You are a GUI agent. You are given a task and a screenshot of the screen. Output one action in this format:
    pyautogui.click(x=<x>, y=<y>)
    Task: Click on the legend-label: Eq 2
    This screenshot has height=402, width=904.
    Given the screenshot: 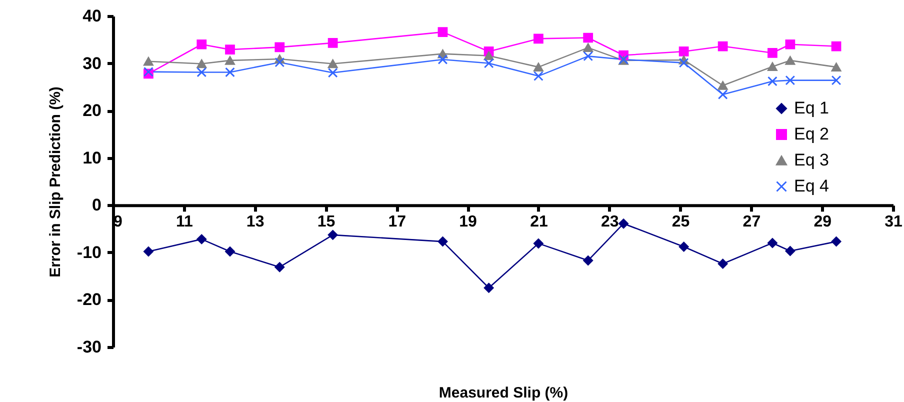 What is the action you would take?
    pyautogui.click(x=811, y=134)
    